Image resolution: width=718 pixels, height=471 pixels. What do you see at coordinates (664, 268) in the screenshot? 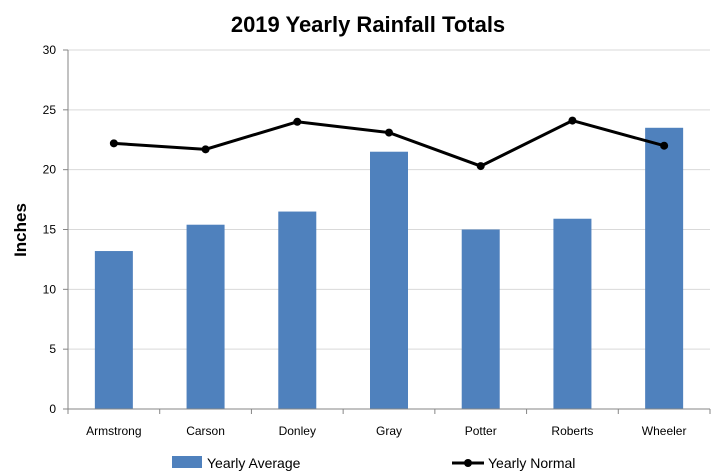
I see `bar-wheeler` at bounding box center [664, 268].